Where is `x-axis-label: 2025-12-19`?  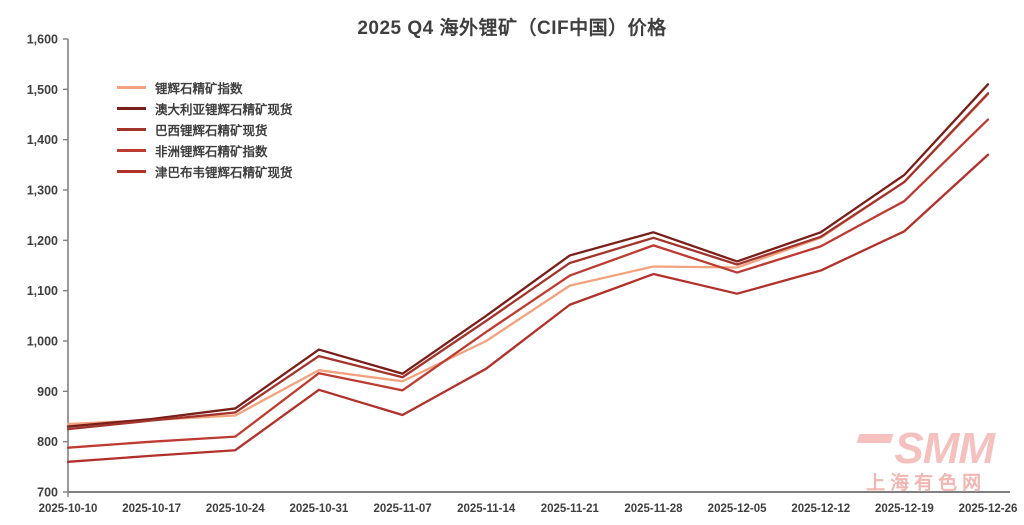
x-axis-label: 2025-12-19 is located at coordinates (904, 509).